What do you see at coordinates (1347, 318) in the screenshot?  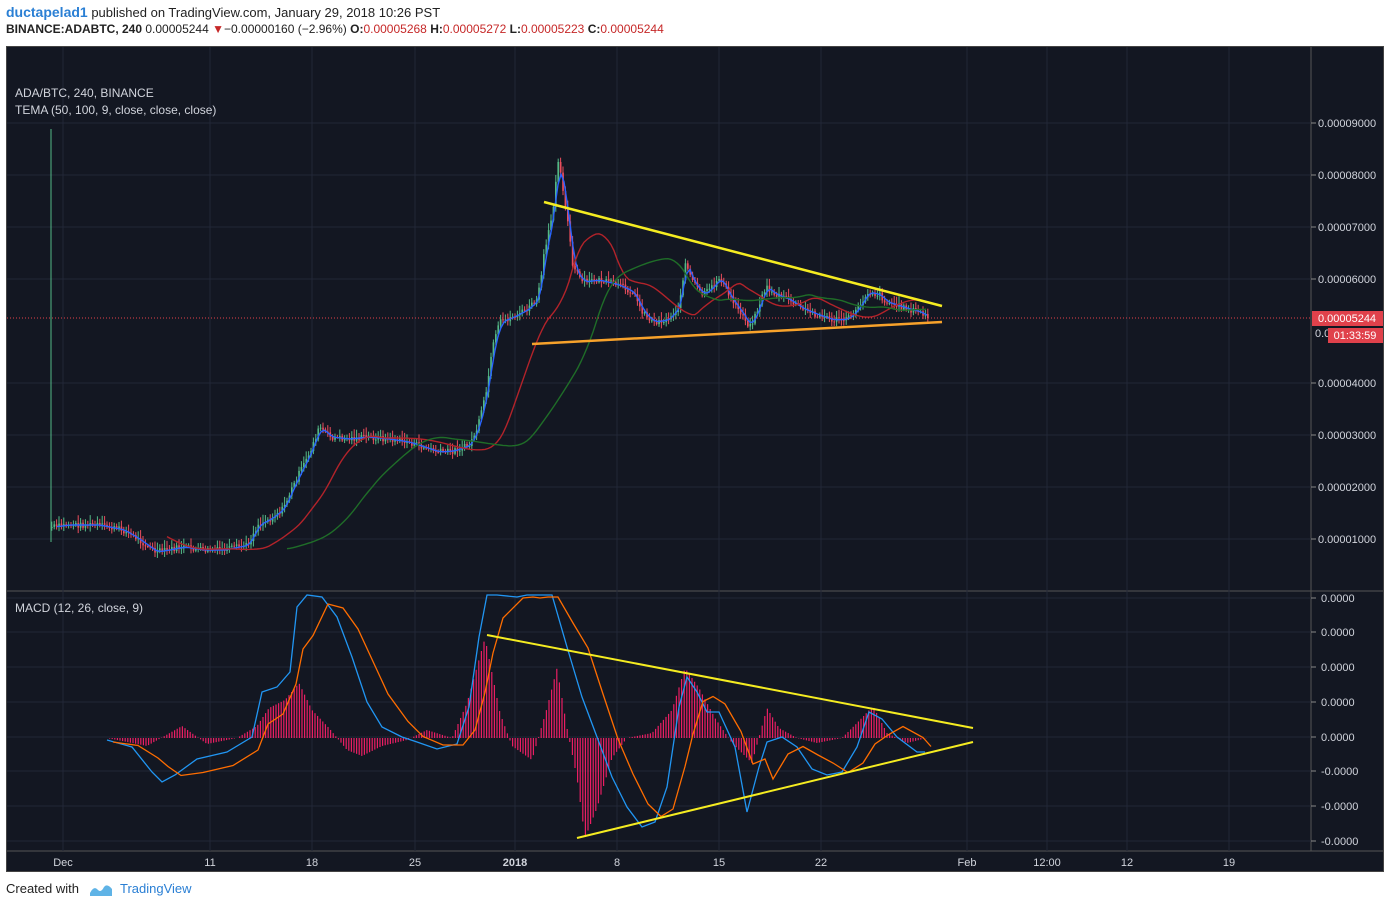 I see `current-price-badge` at bounding box center [1347, 318].